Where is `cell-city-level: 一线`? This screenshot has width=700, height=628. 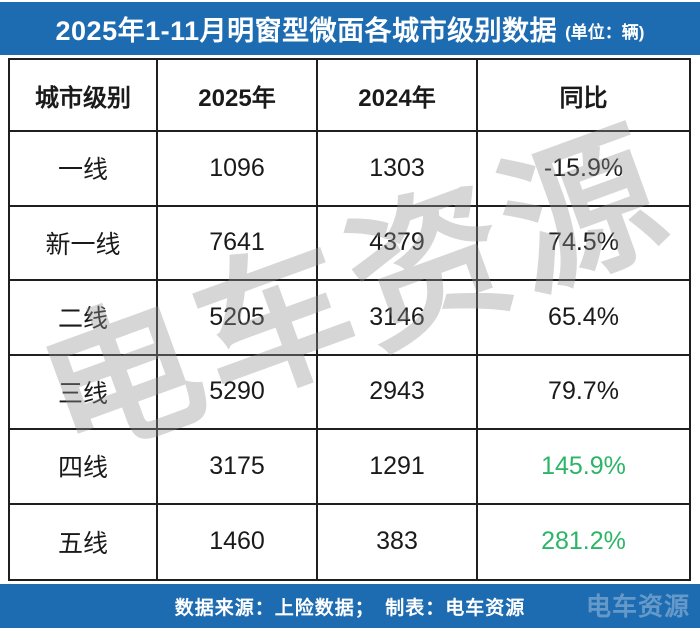
cell-city-level: 一线 is located at coordinates (84, 168).